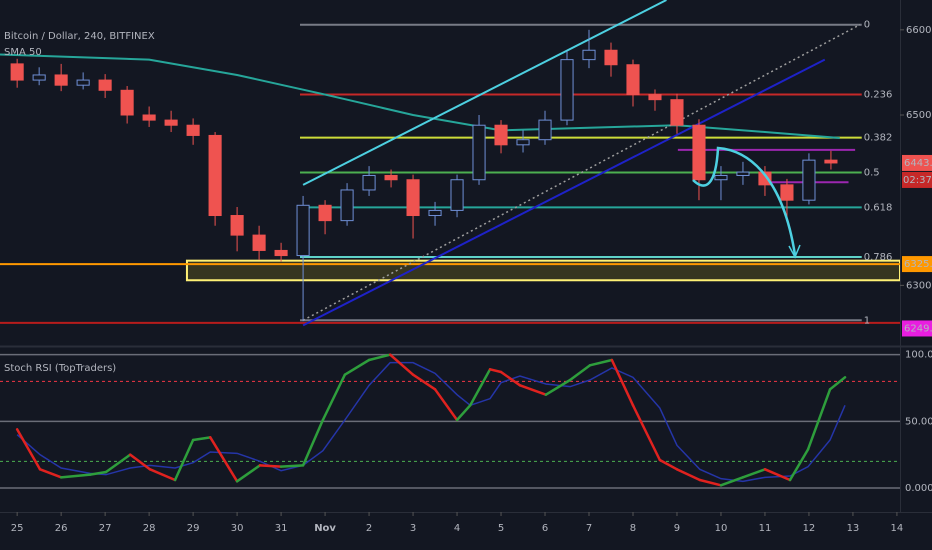  I want to click on y-tick-label: 100.0000, so click(918, 355).